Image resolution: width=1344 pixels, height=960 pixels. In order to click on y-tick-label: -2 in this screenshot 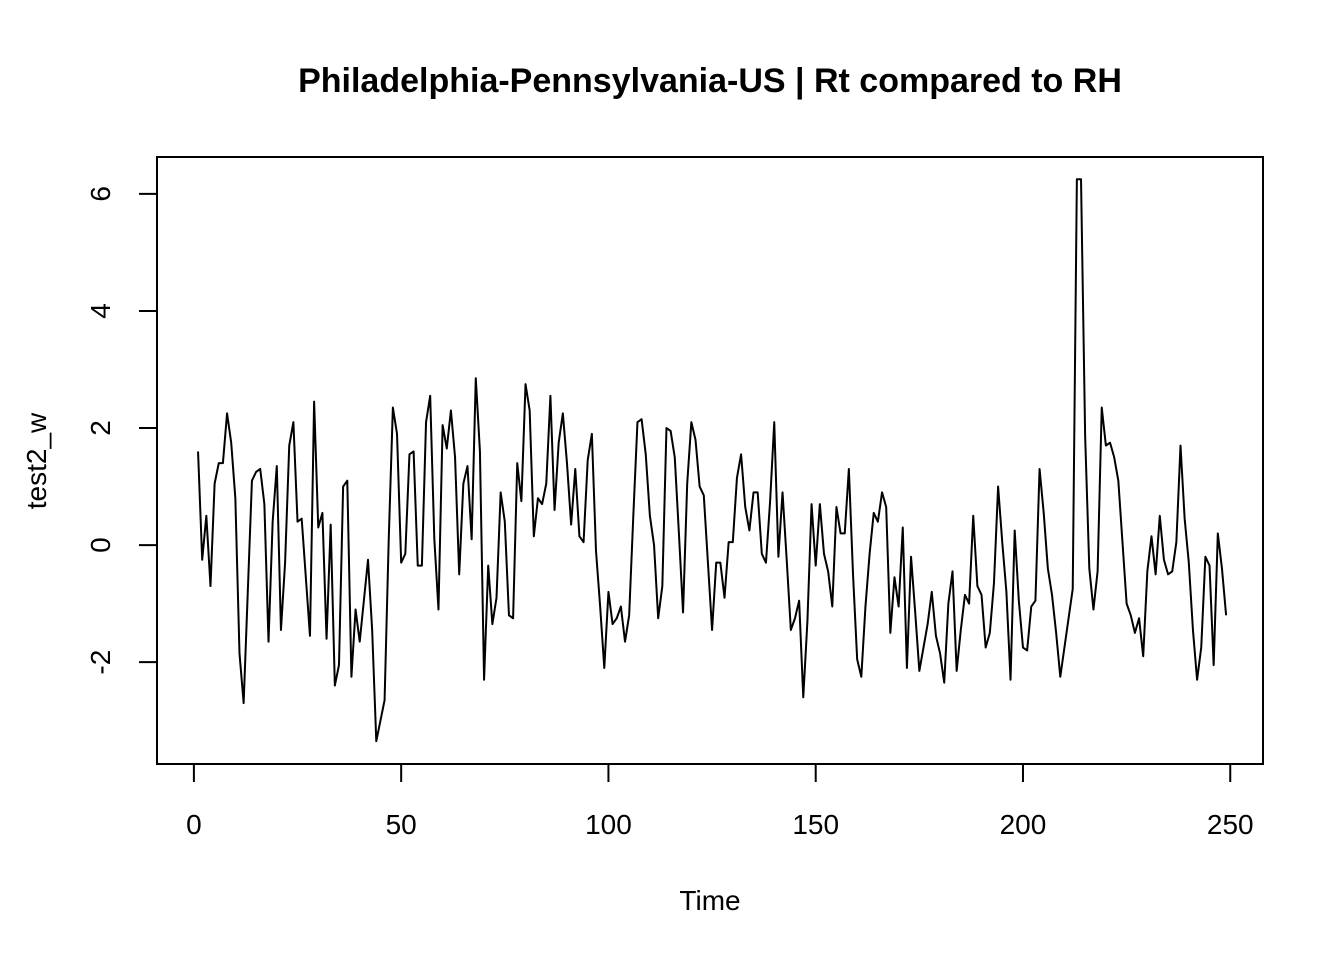, I will do `click(100, 662)`.